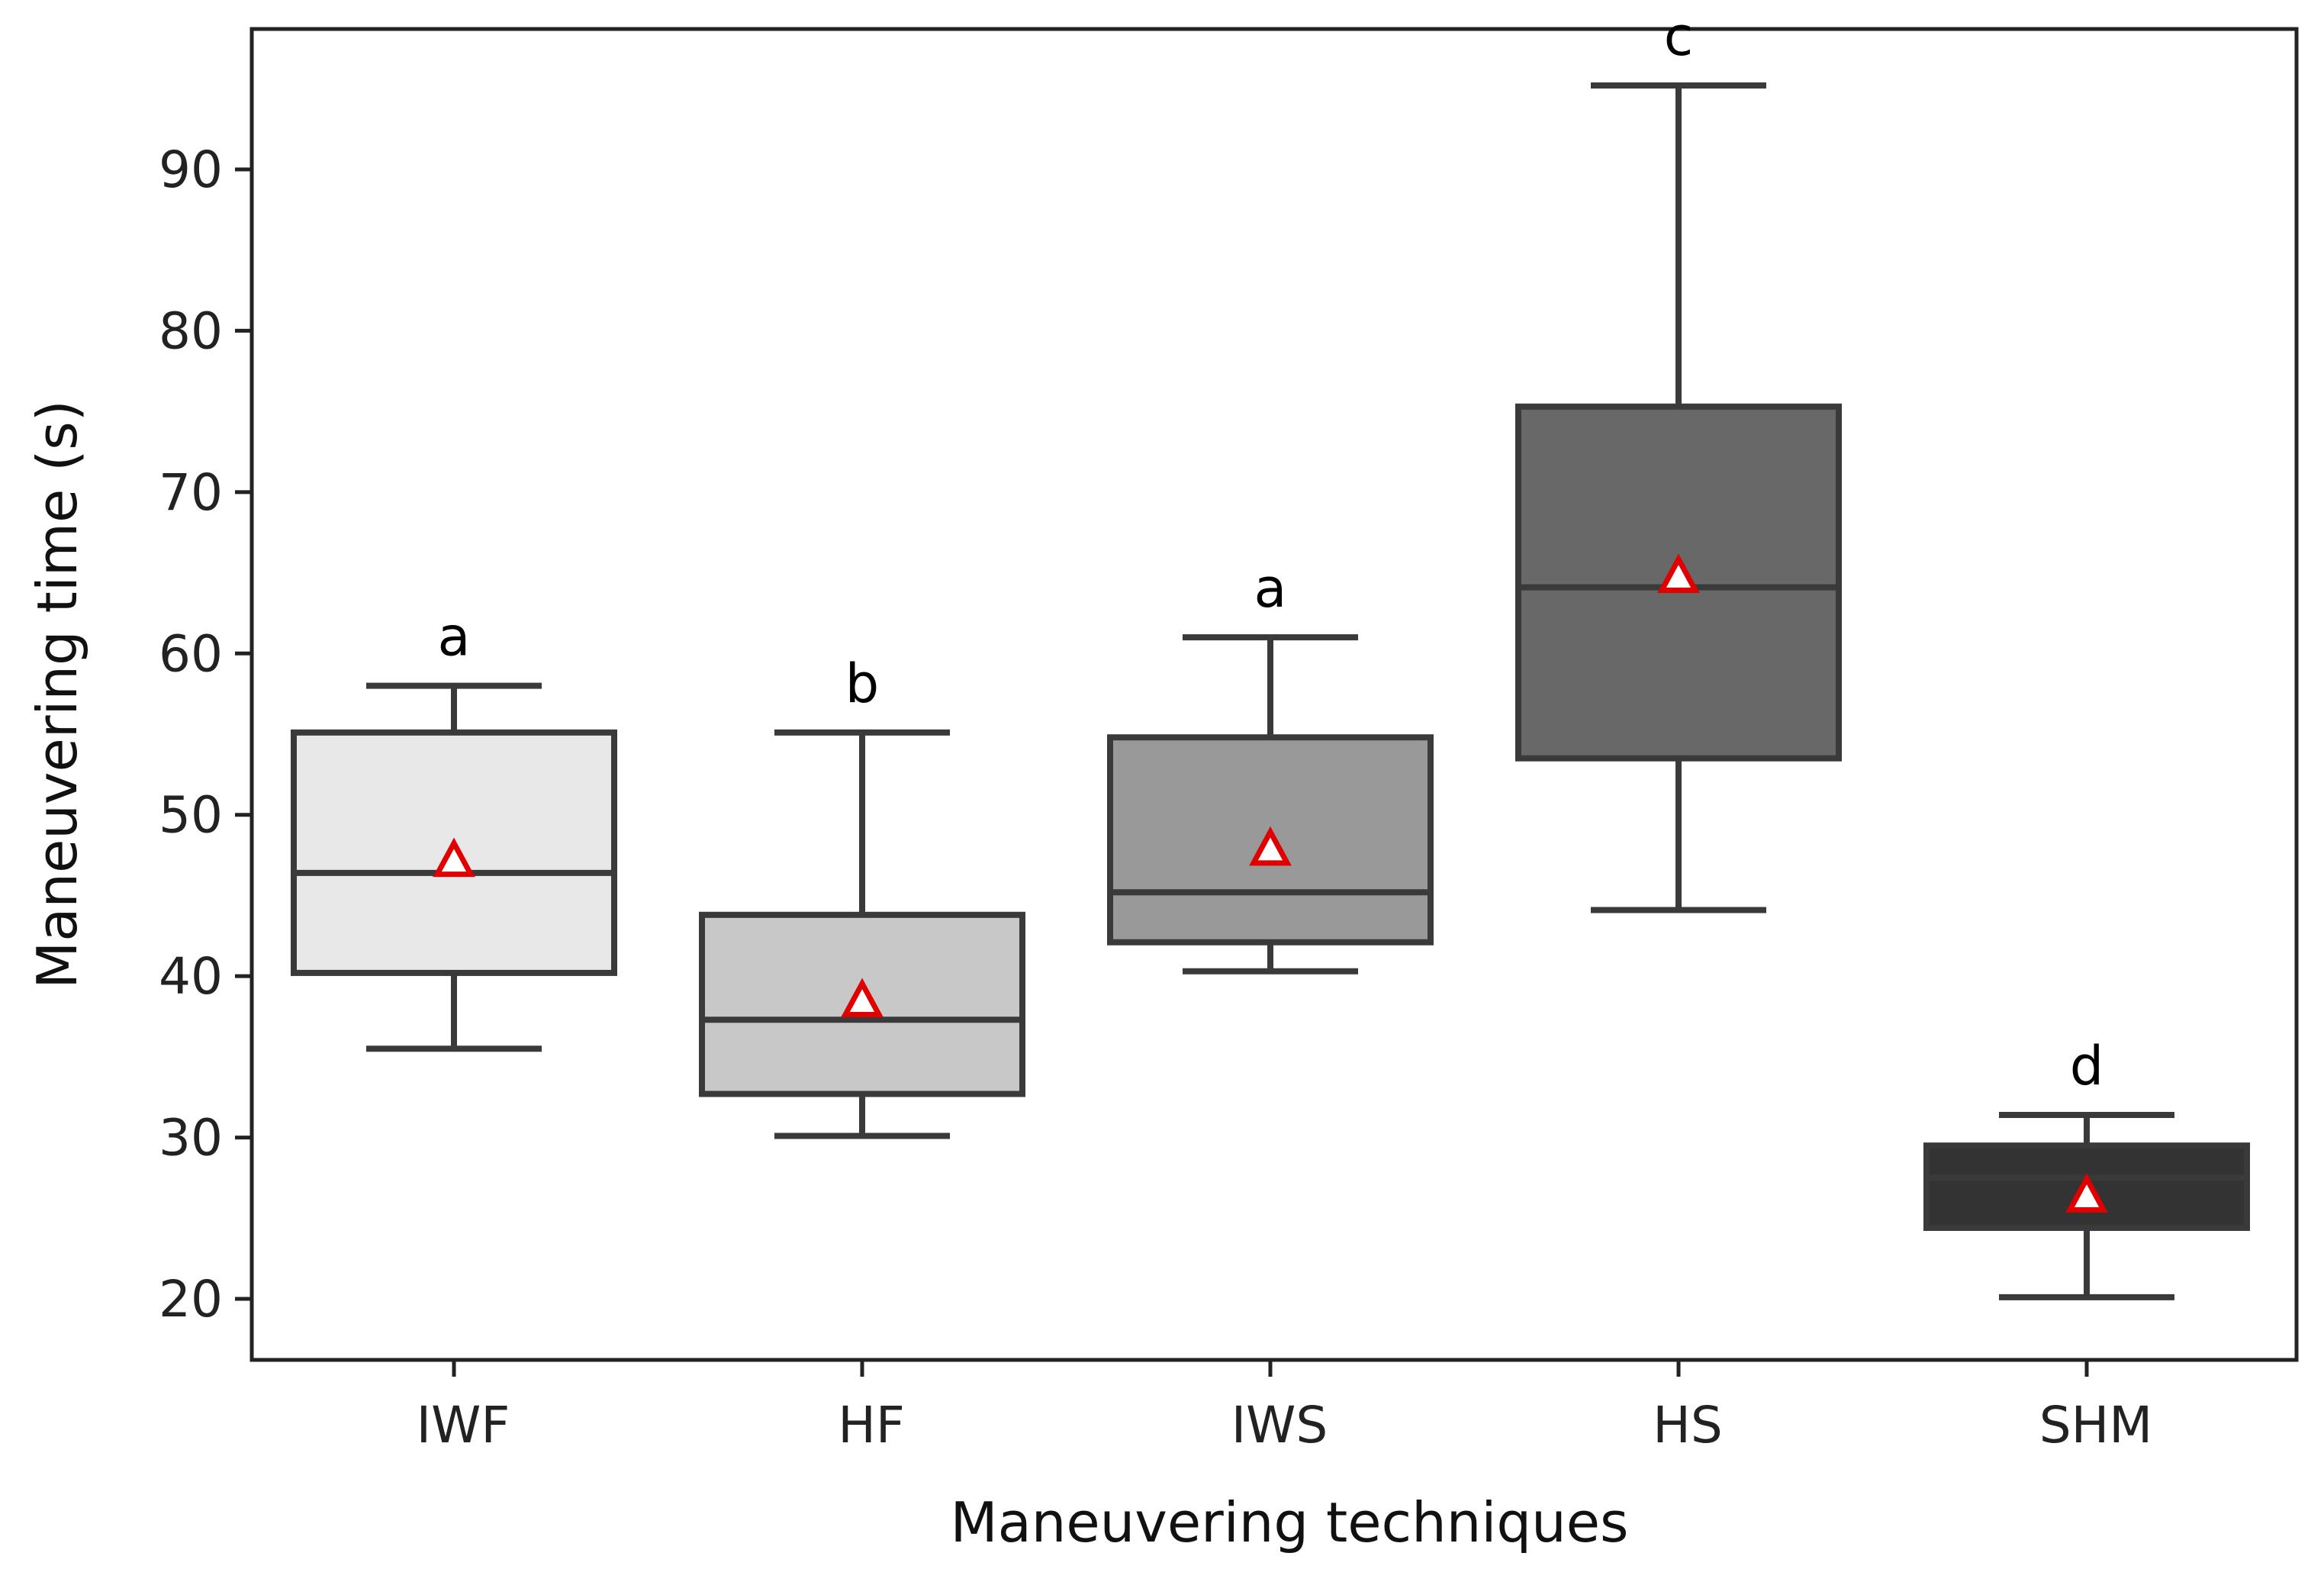 This screenshot has width=2324, height=1569. What do you see at coordinates (454, 829) in the screenshot?
I see `box-iwf: a` at bounding box center [454, 829].